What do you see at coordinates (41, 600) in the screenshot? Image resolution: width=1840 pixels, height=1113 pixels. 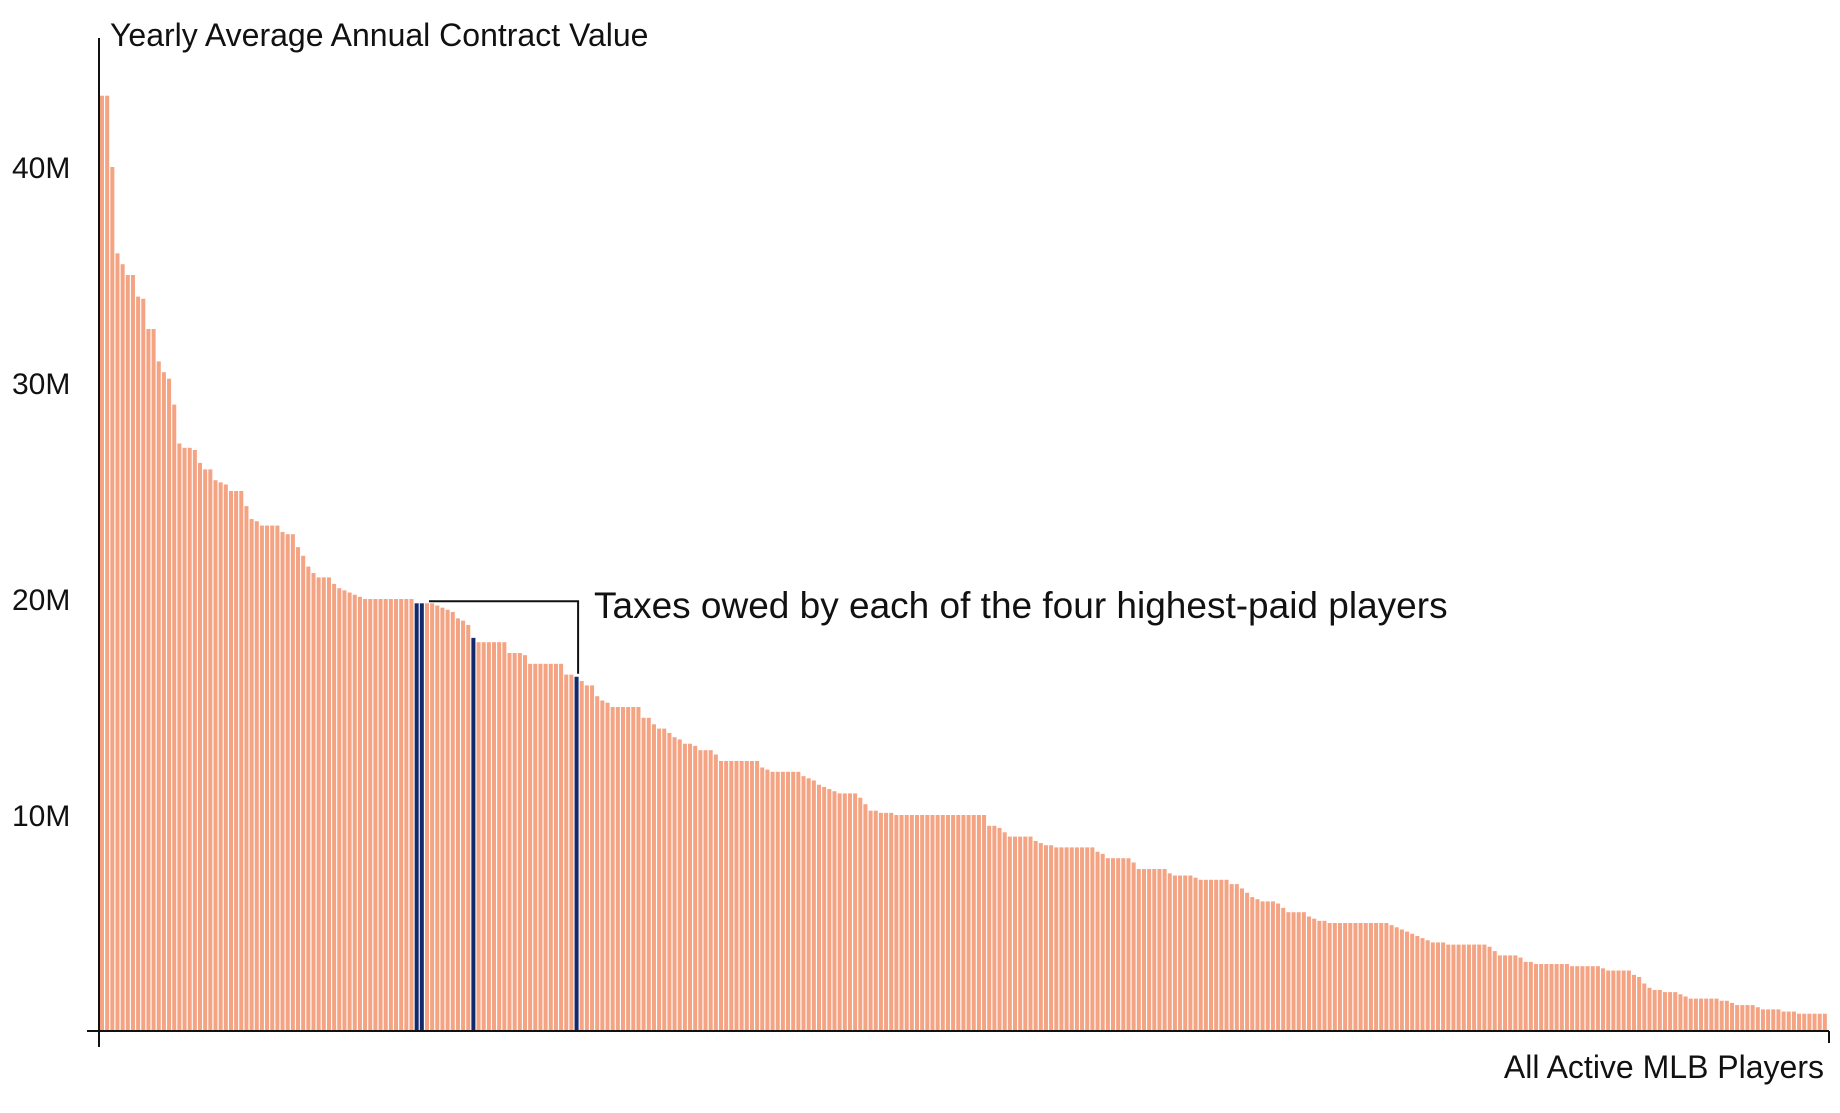 I see `y-tick-label: 20M` at bounding box center [41, 600].